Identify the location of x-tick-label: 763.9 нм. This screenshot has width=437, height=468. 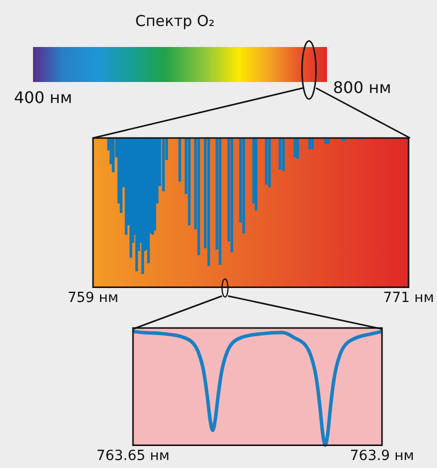
(382, 456).